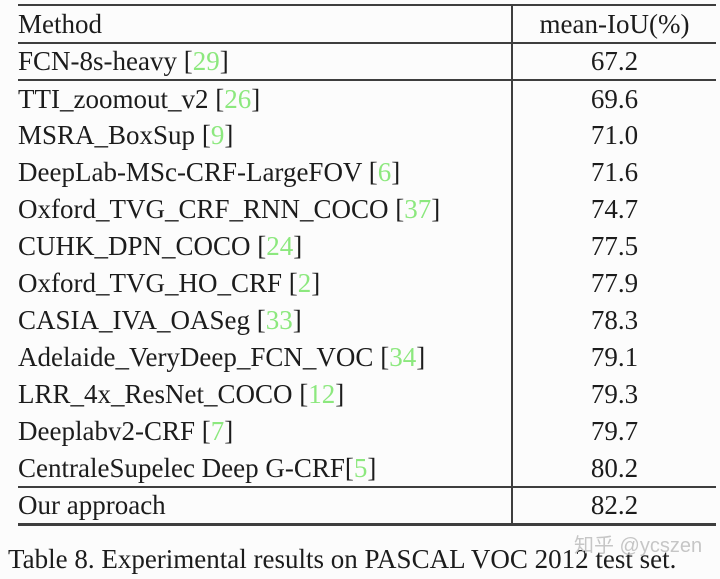  I want to click on method-name: TTI_zoomout_v2, so click(113, 98).